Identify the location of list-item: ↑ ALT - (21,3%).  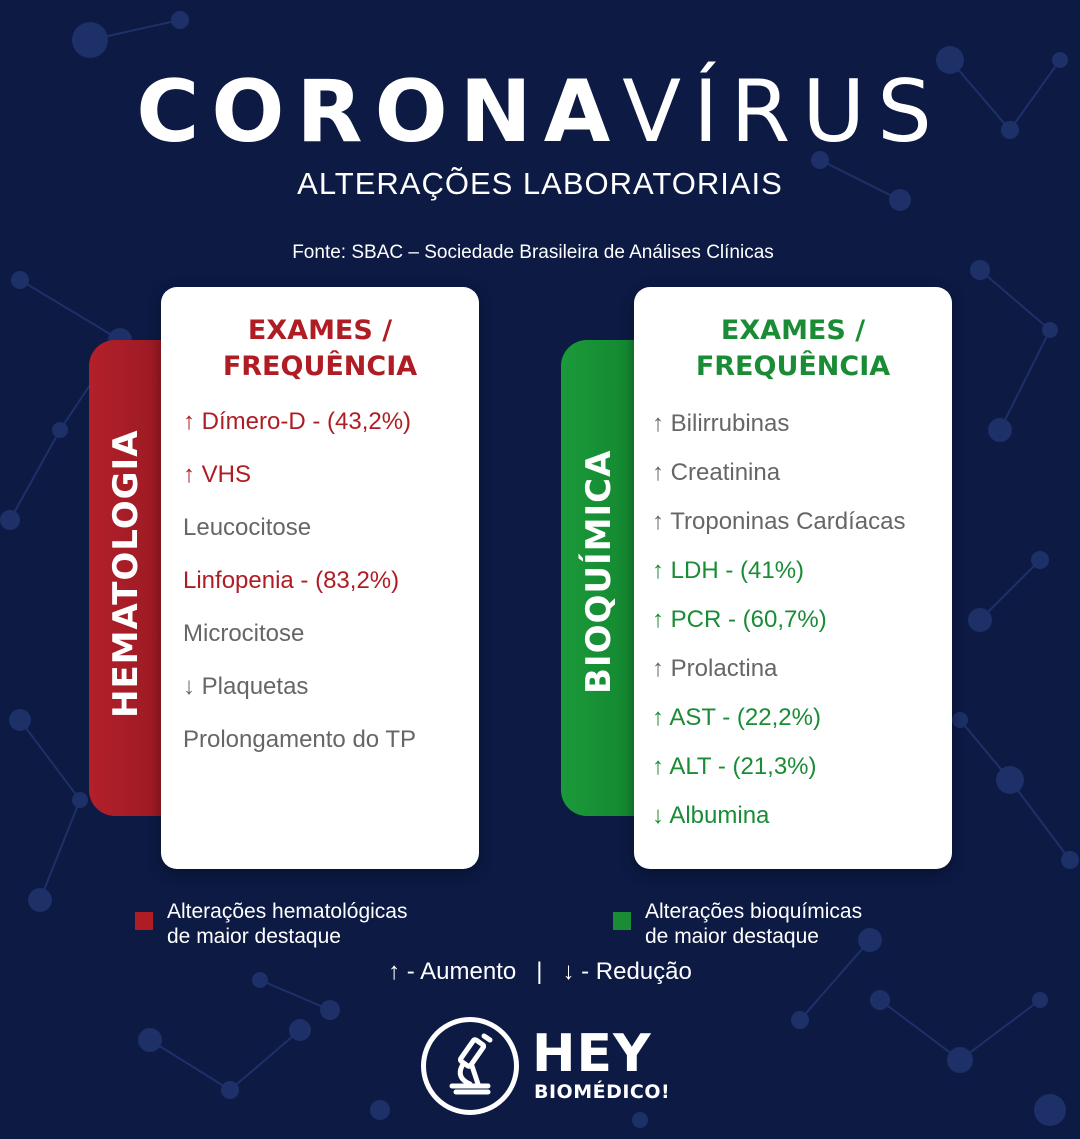
(734, 766).